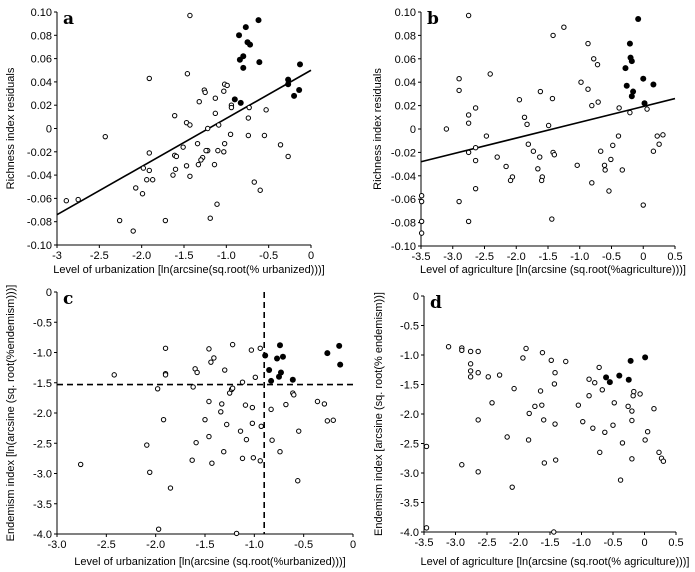  Describe the element at coordinates (405, 60) in the screenshot. I see `y-tick-label: 0.06` at that location.